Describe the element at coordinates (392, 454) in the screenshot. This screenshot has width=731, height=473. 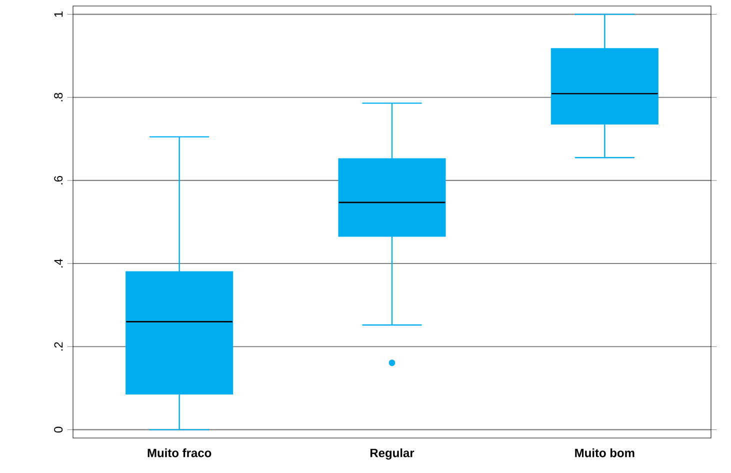
I see `x-tick-label: Regular` at that location.